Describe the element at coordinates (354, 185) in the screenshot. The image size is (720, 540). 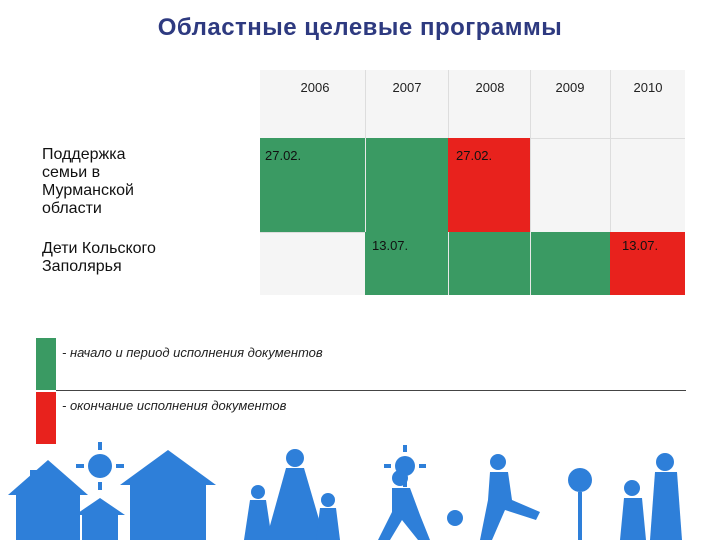
I see `row1-active-period` at that location.